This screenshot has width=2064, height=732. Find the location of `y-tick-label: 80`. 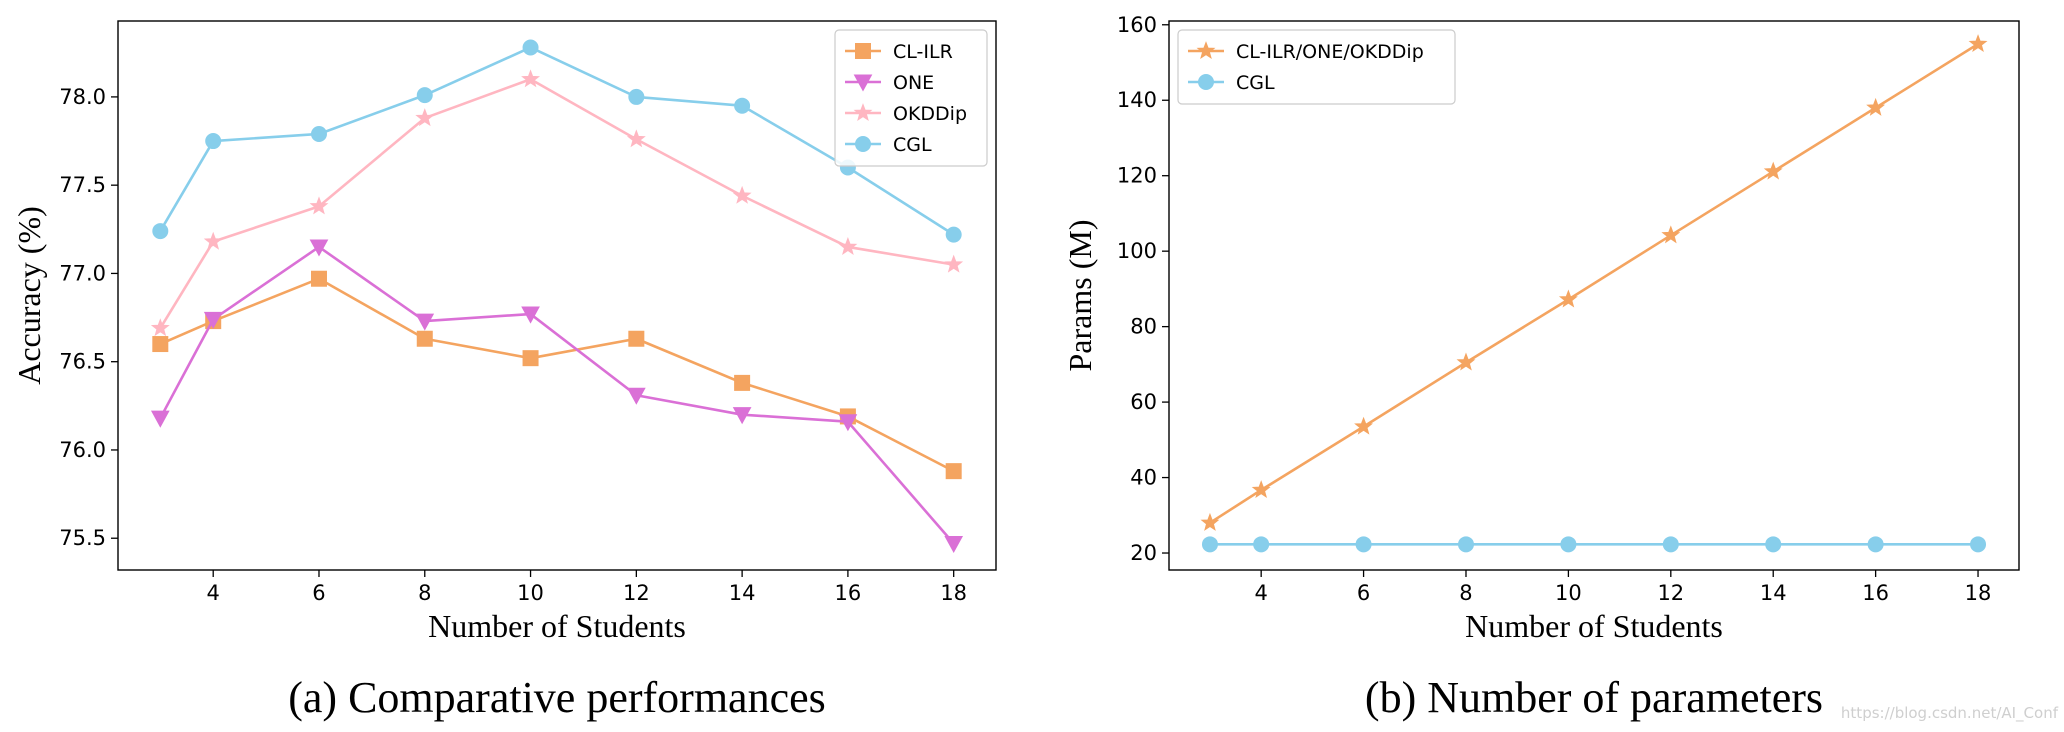

y-tick-label: 80 is located at coordinates (1143, 327).